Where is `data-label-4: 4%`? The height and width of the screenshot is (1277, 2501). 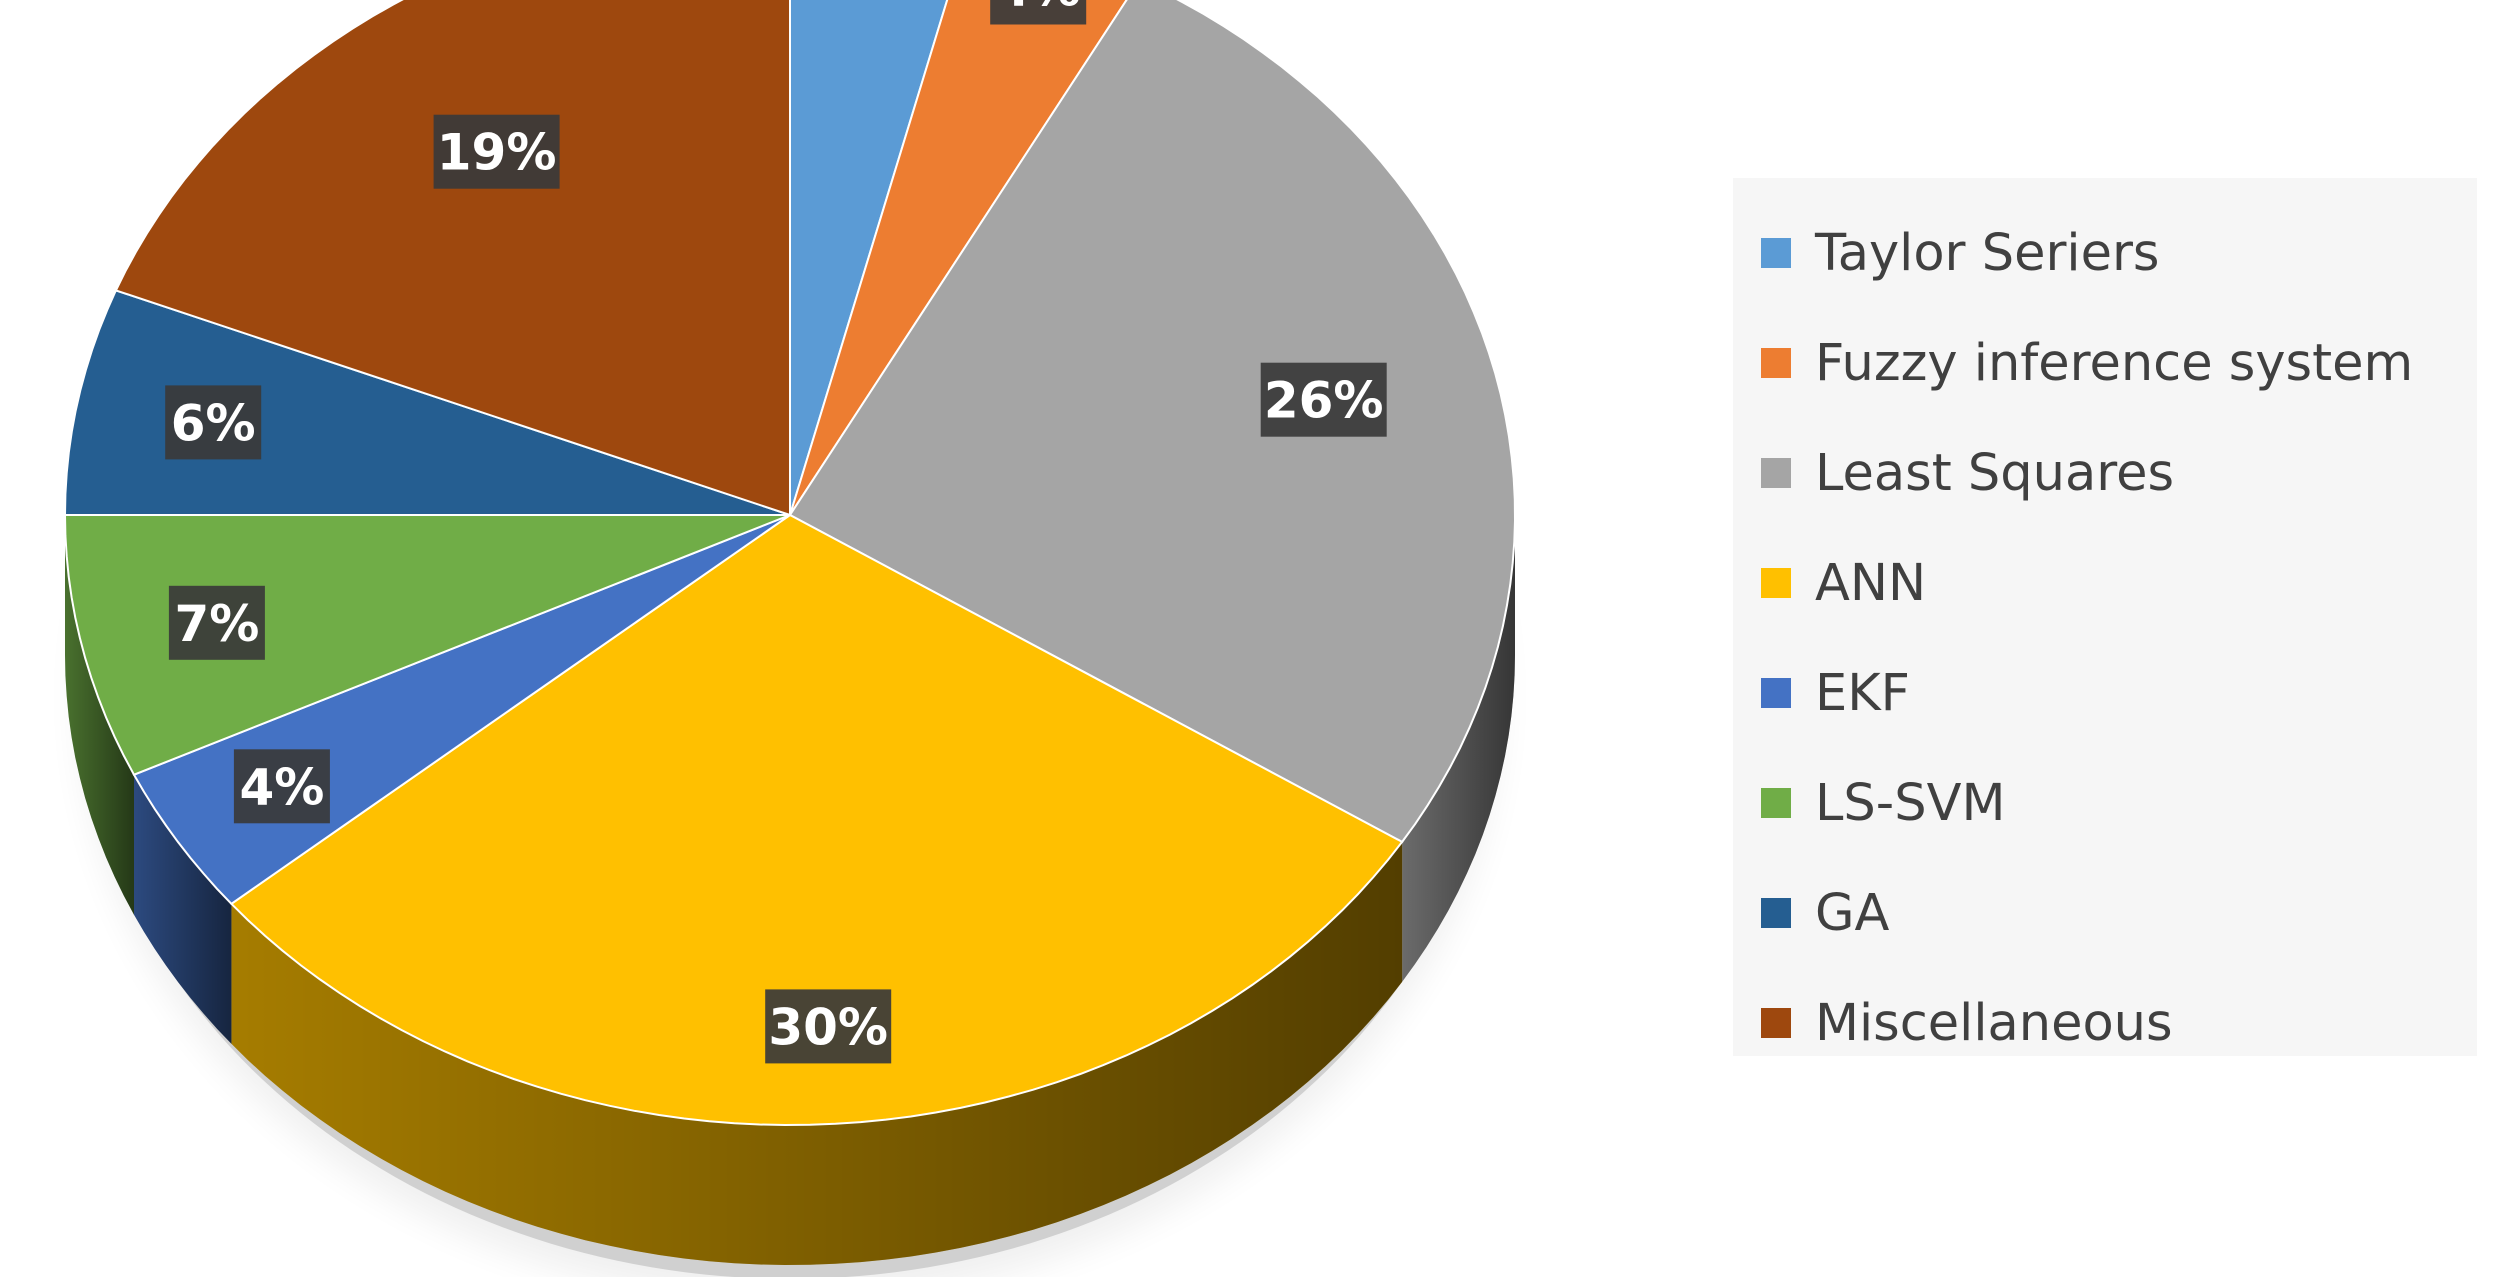
data-label-4: 4% is located at coordinates (281, 786).